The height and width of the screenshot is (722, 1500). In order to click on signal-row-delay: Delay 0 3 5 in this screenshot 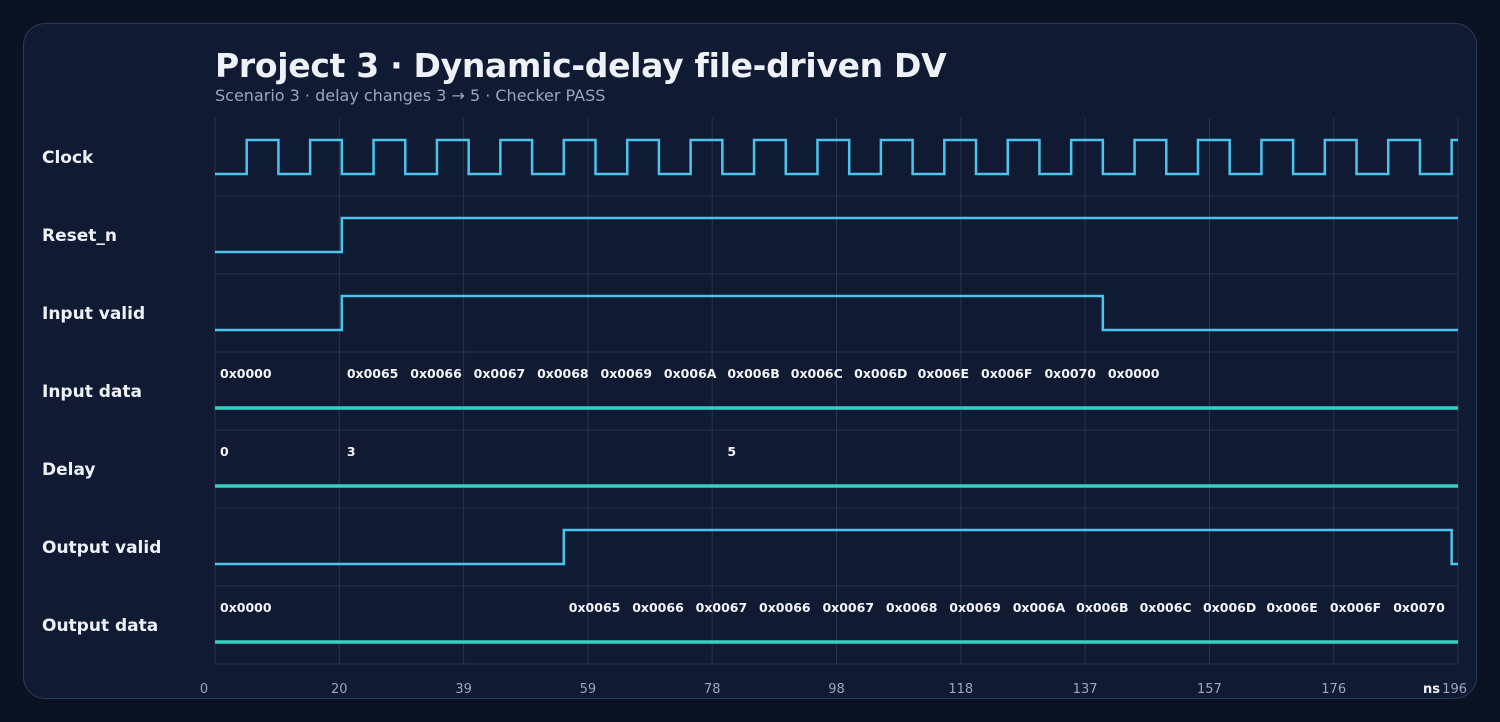, I will do `click(750, 466)`.